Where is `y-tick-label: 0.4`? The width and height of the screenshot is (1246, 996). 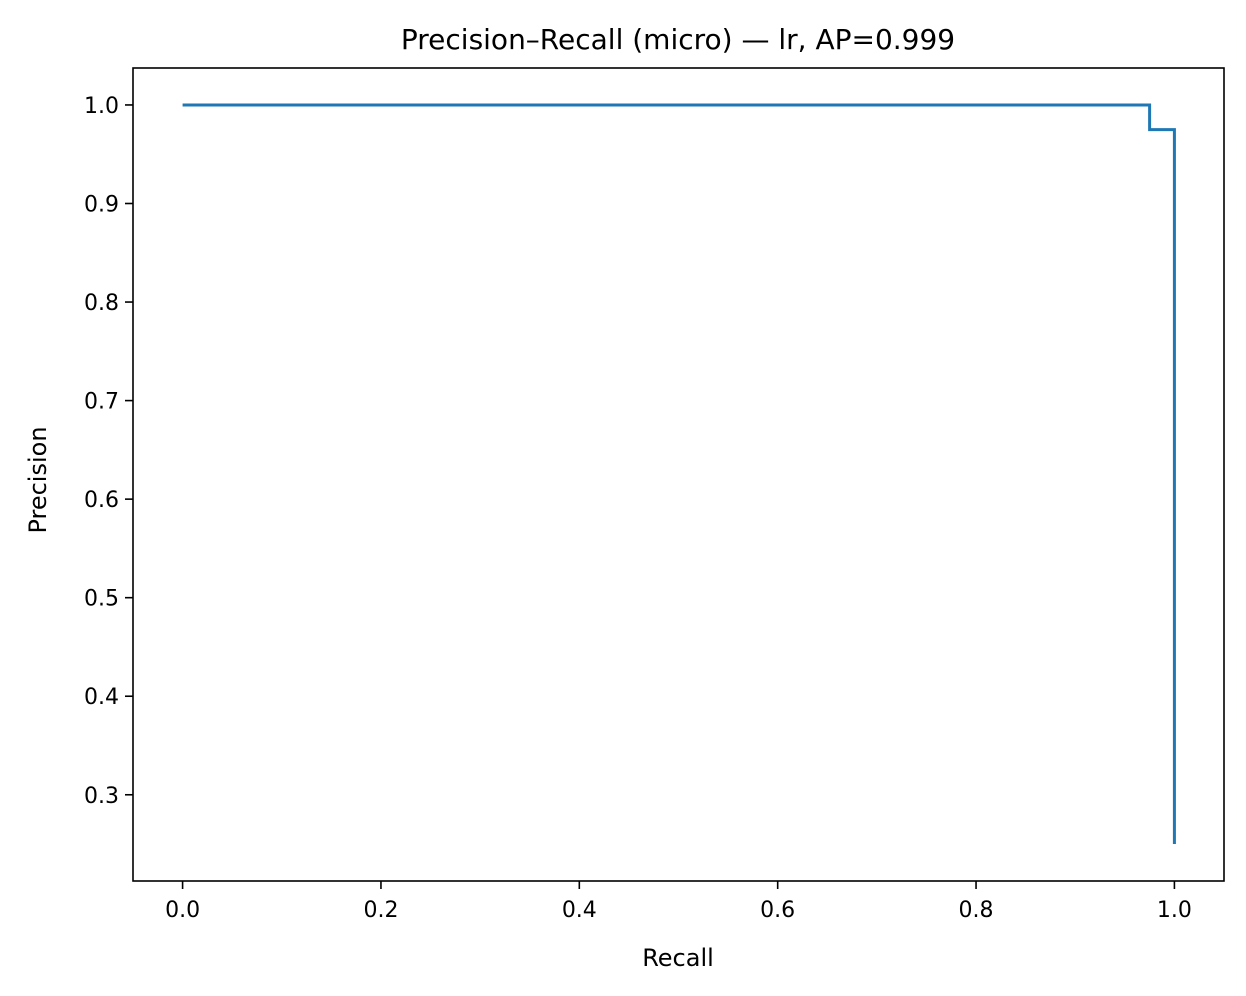
y-tick-label: 0.4 is located at coordinates (101, 697).